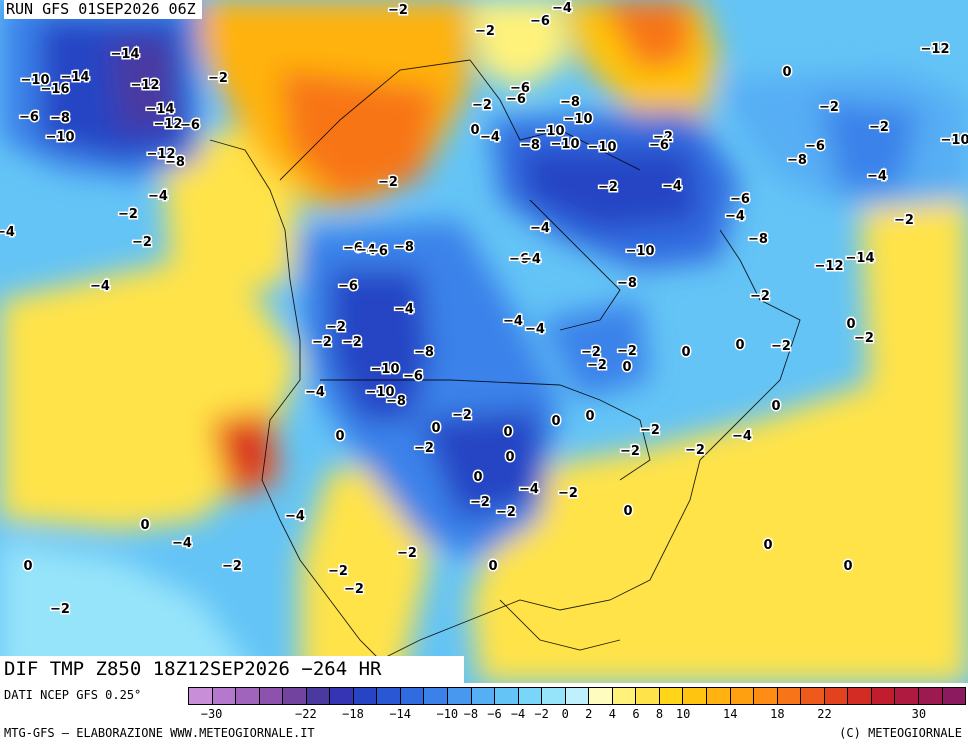  What do you see at coordinates (683, 714) in the screenshot?
I see `legend-tick-label: 10` at bounding box center [683, 714].